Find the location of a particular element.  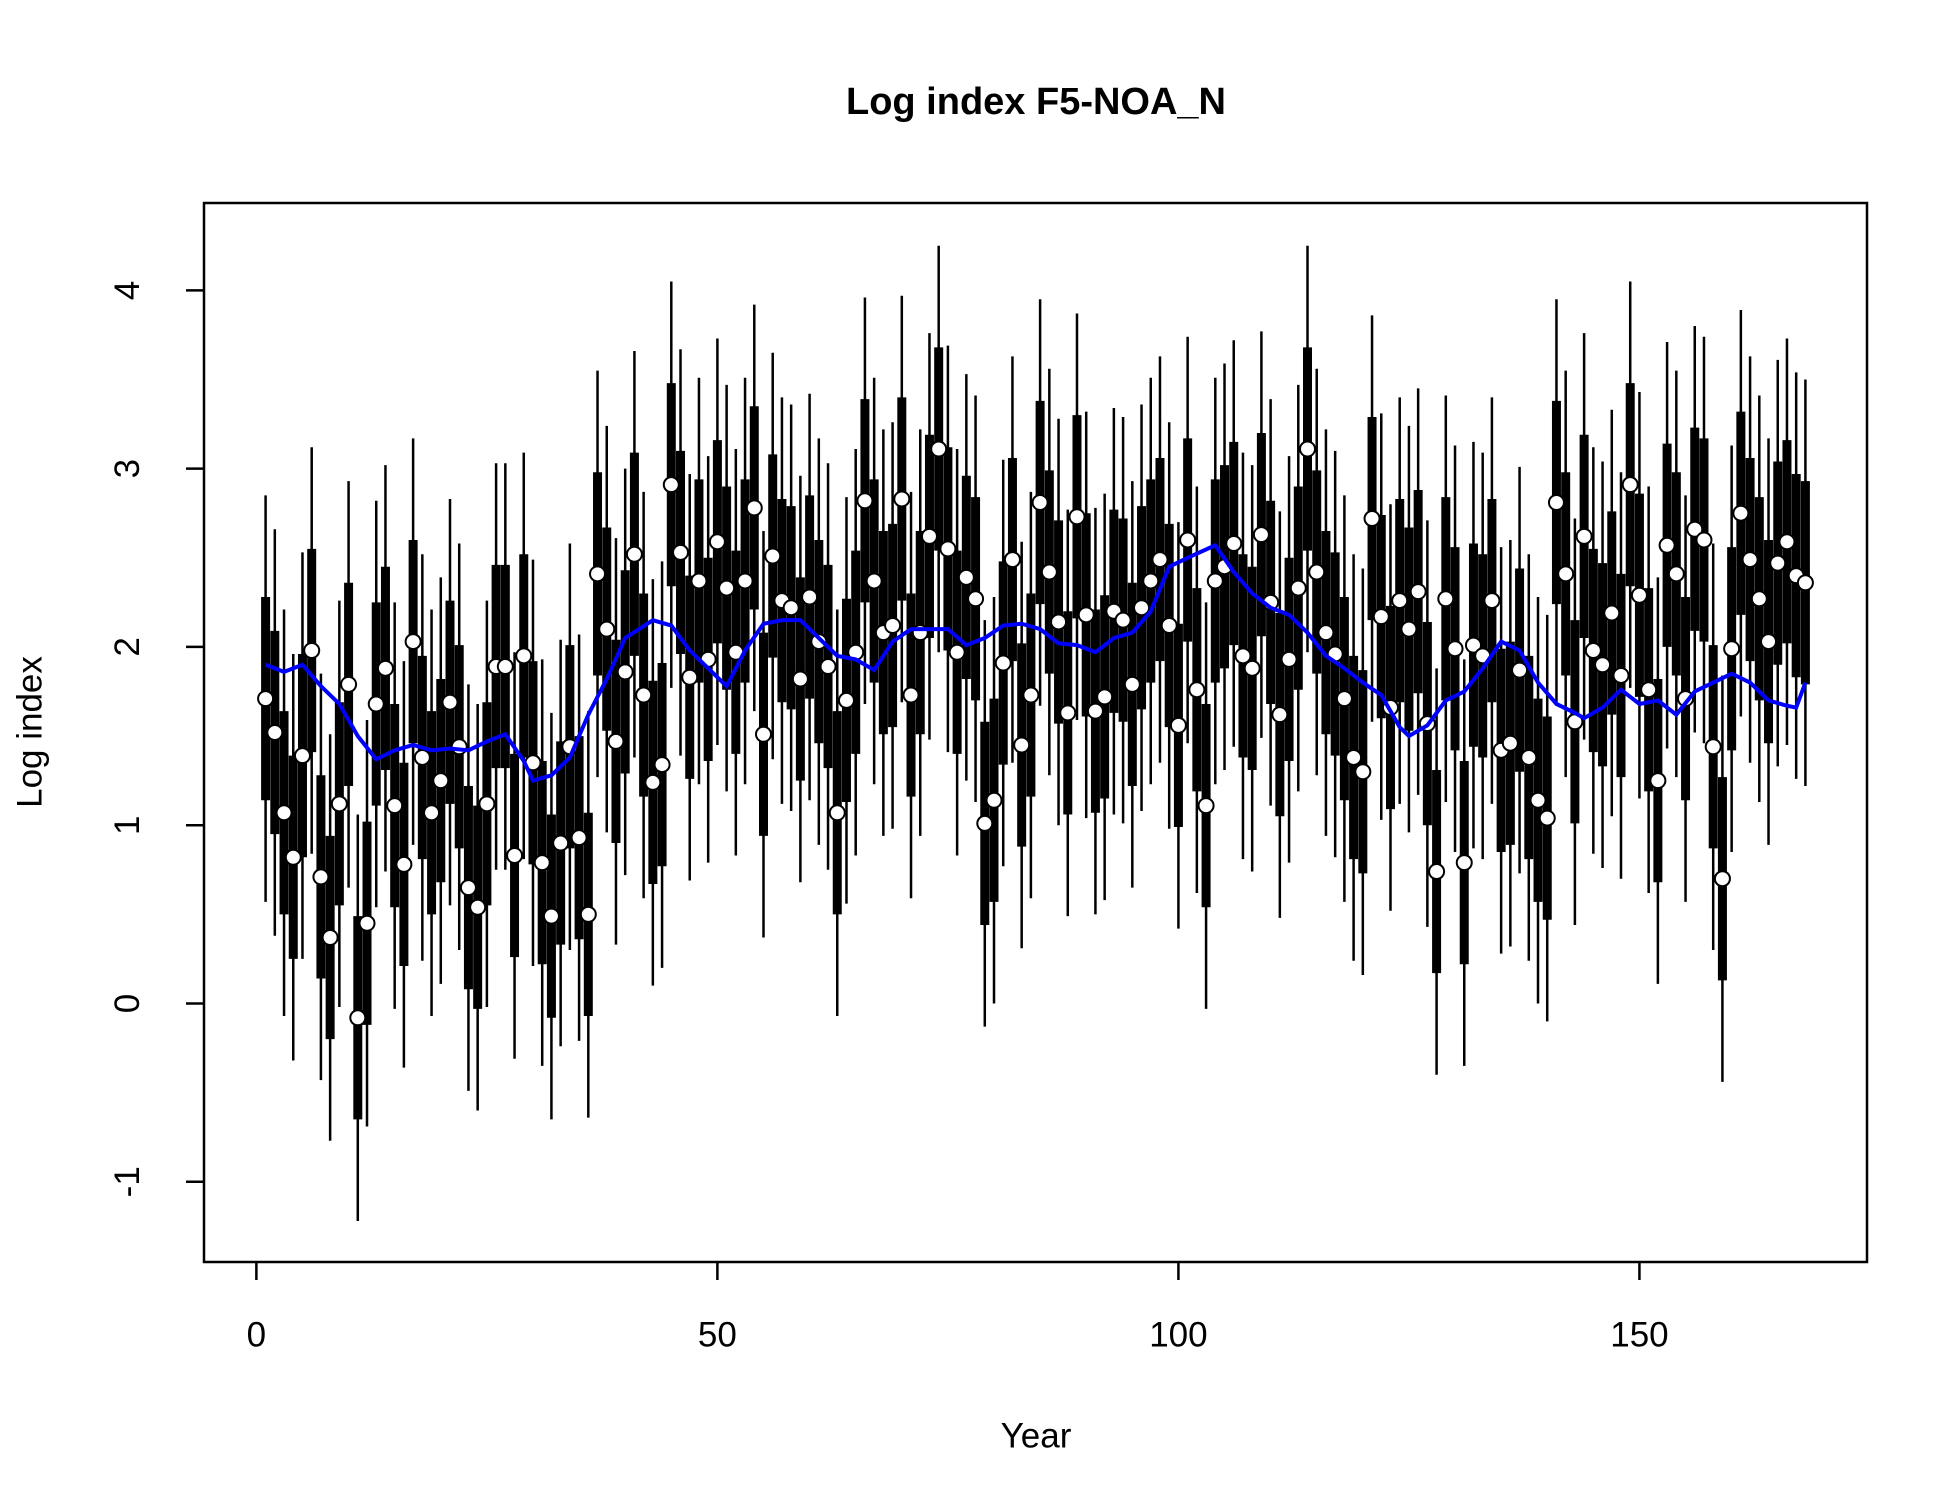

x-tick-label: 0 is located at coordinates (256, 1334).